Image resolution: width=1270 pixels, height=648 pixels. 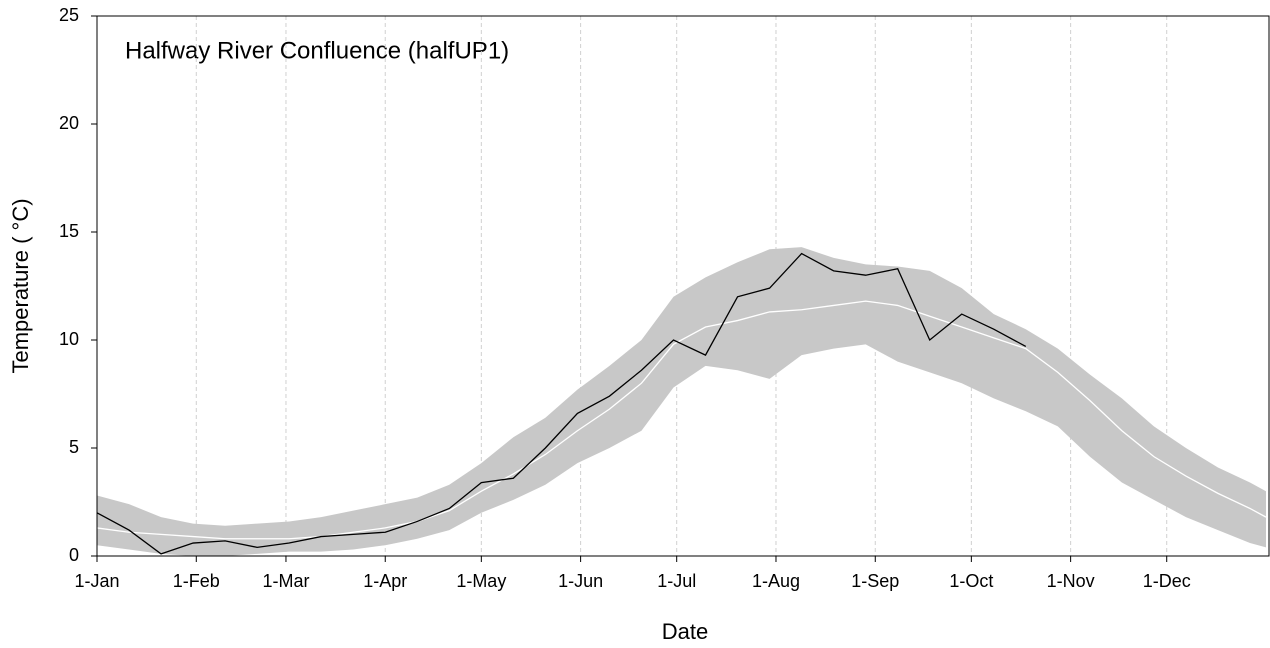 I want to click on chart-title: Halfway River Confluence (halfUP1), so click(x=317, y=50).